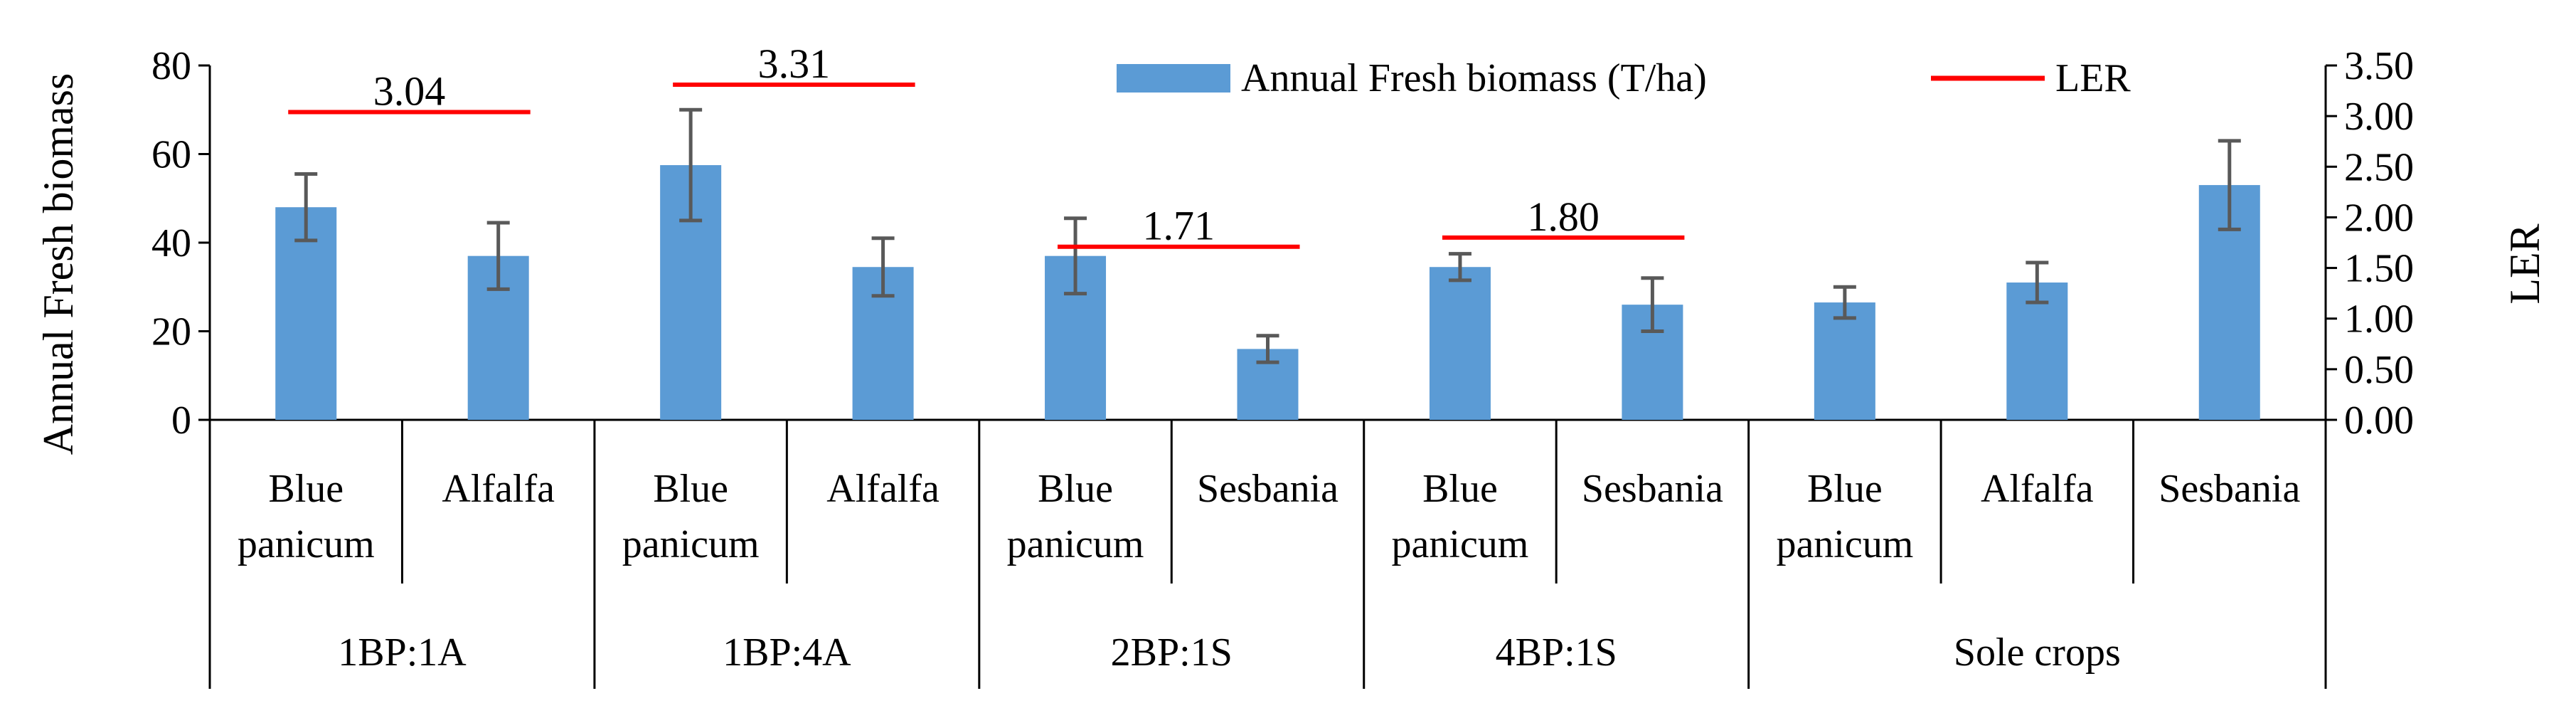 Image resolution: width=2576 pixels, height=718 pixels. What do you see at coordinates (409, 91) in the screenshot?
I see `ler-value-label: 3.04` at bounding box center [409, 91].